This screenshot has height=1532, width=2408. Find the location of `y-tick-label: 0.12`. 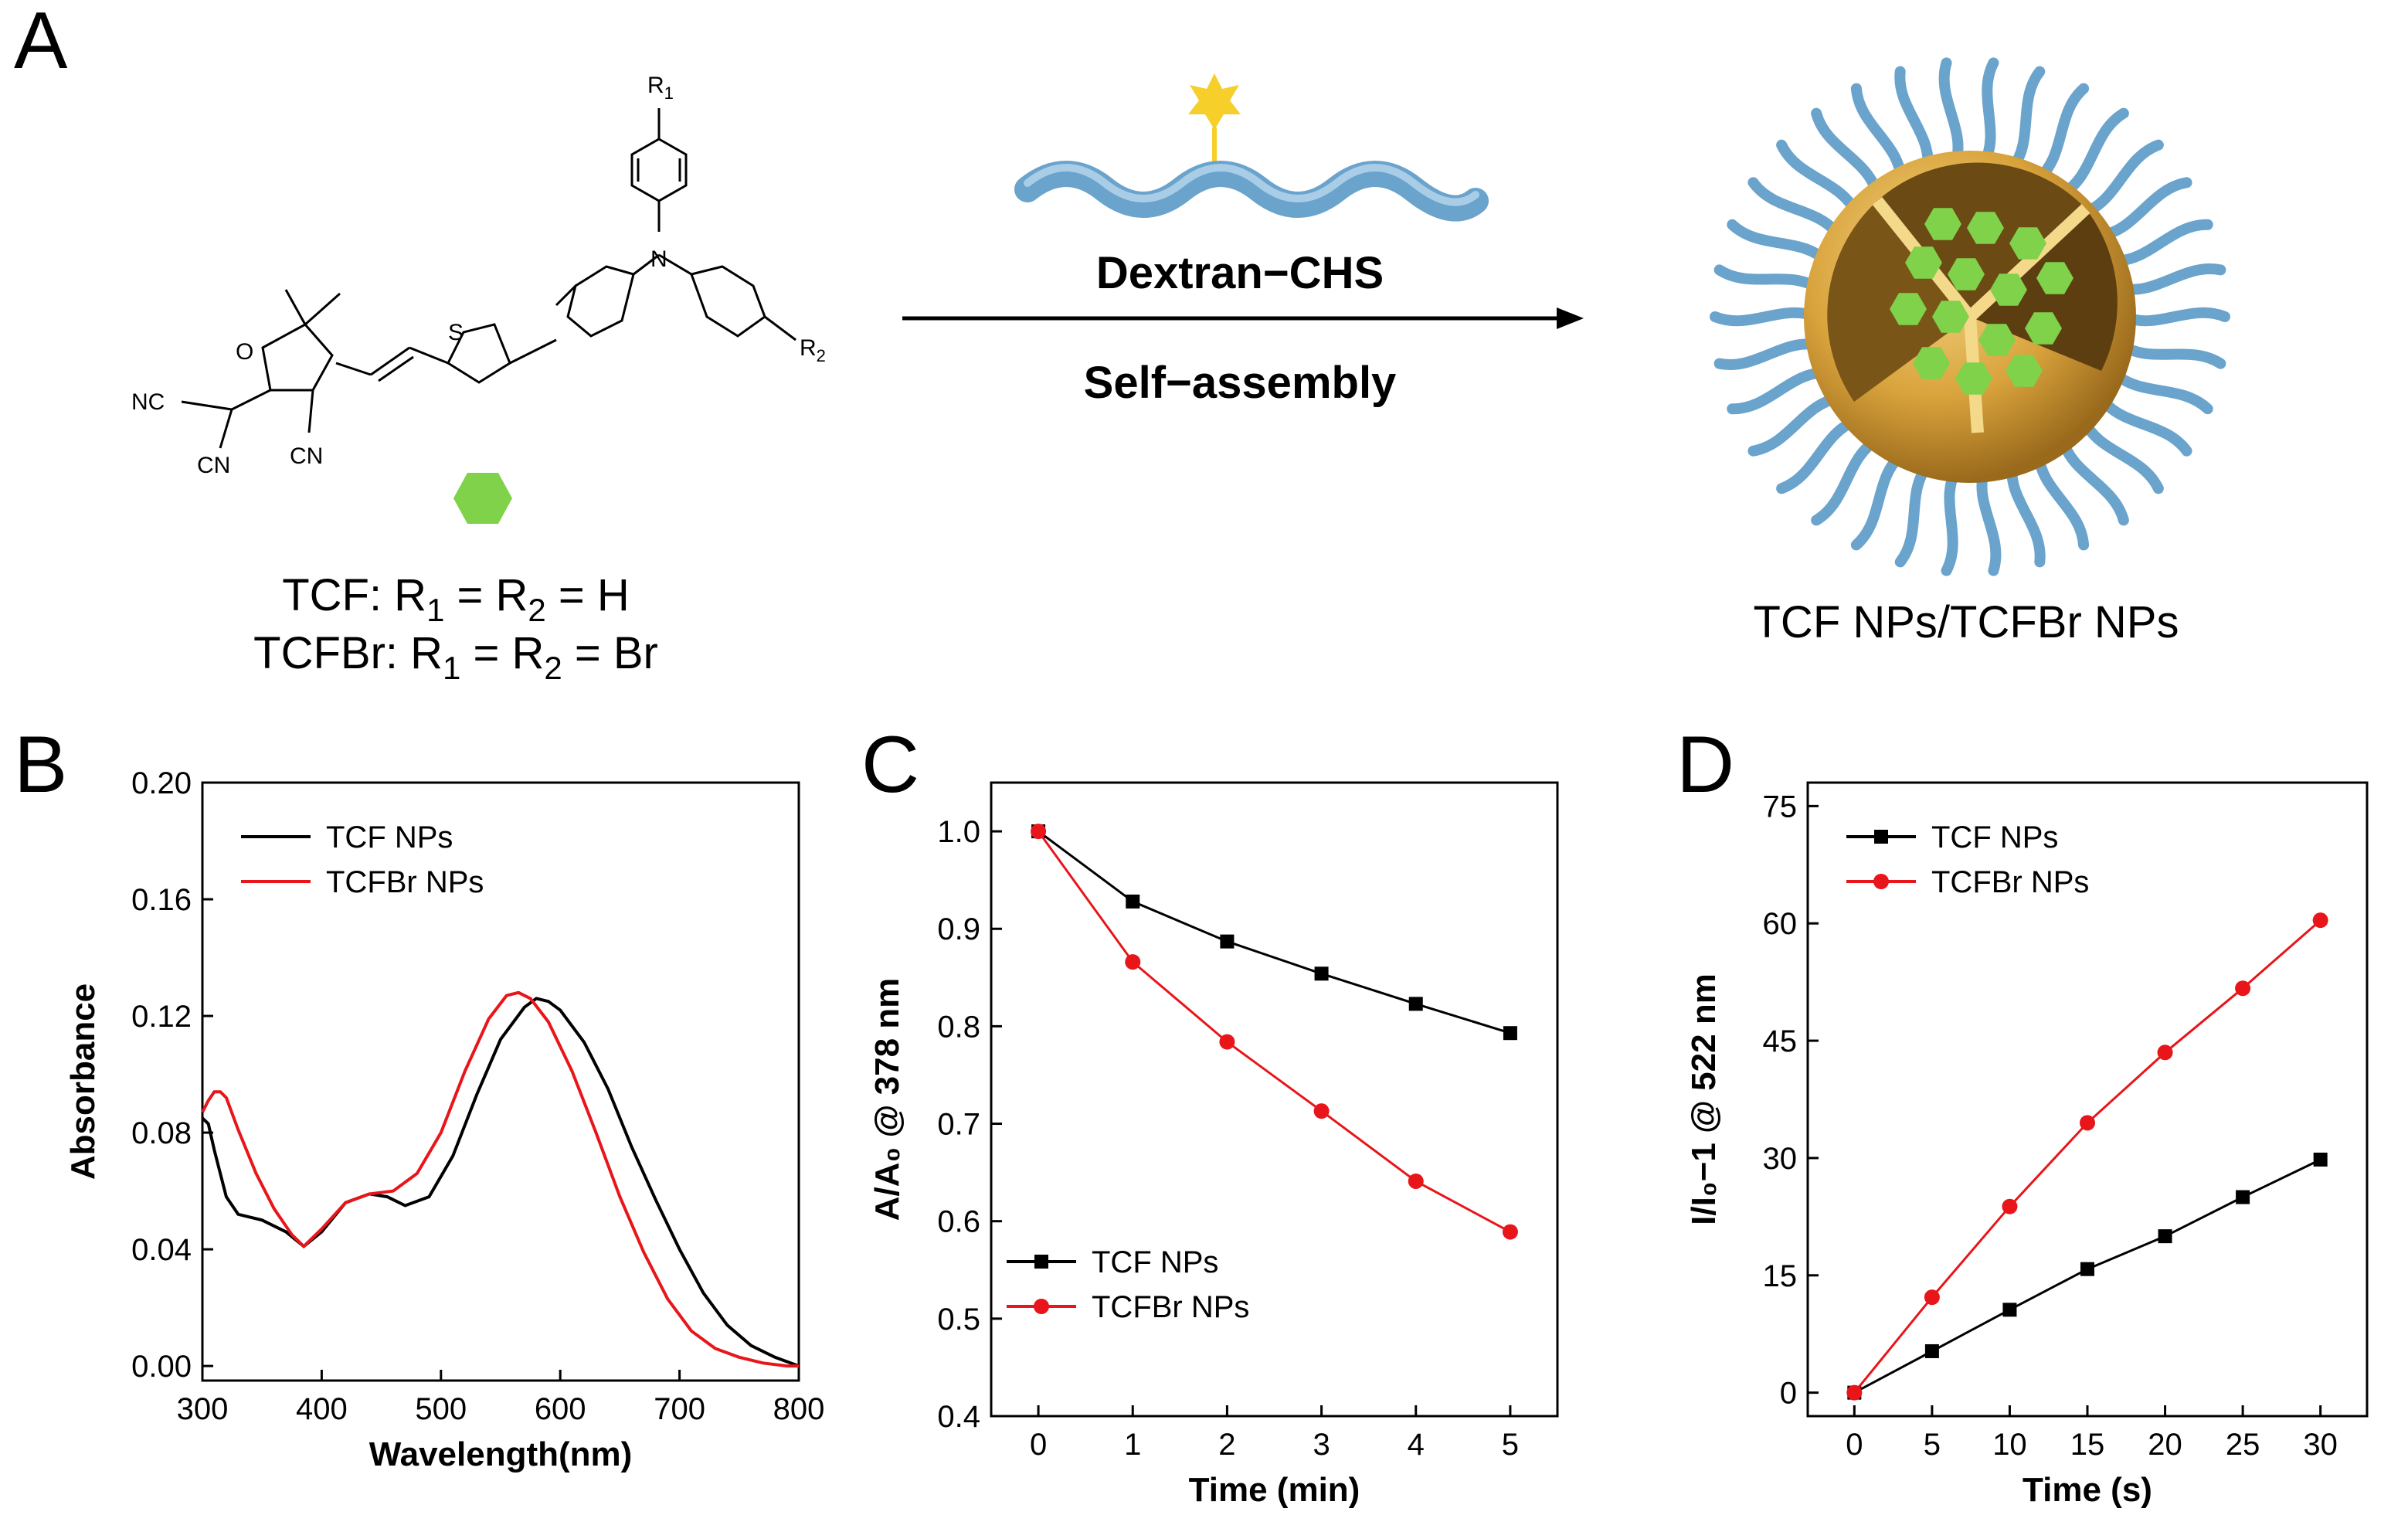

y-tick-label: 0.12 is located at coordinates (162, 1017).